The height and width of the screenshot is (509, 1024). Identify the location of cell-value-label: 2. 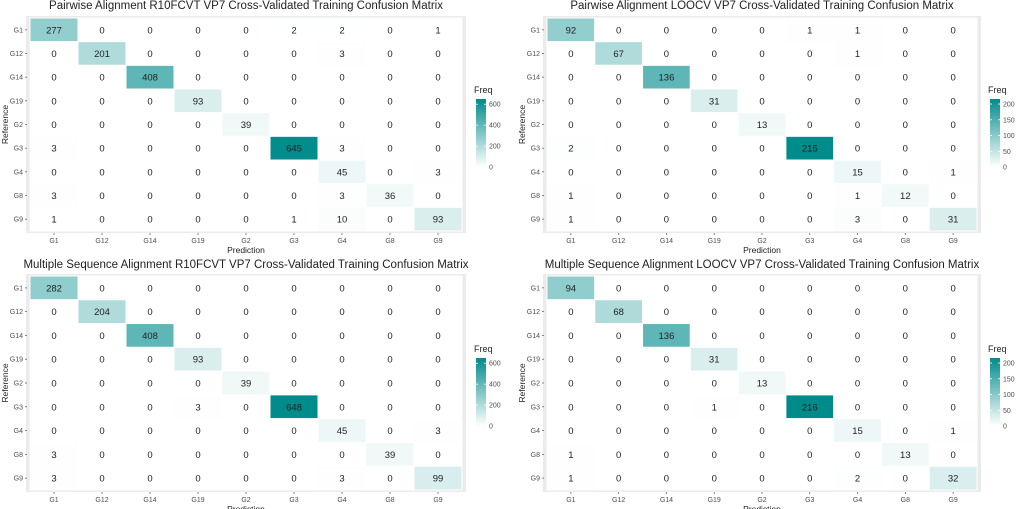
(293, 30).